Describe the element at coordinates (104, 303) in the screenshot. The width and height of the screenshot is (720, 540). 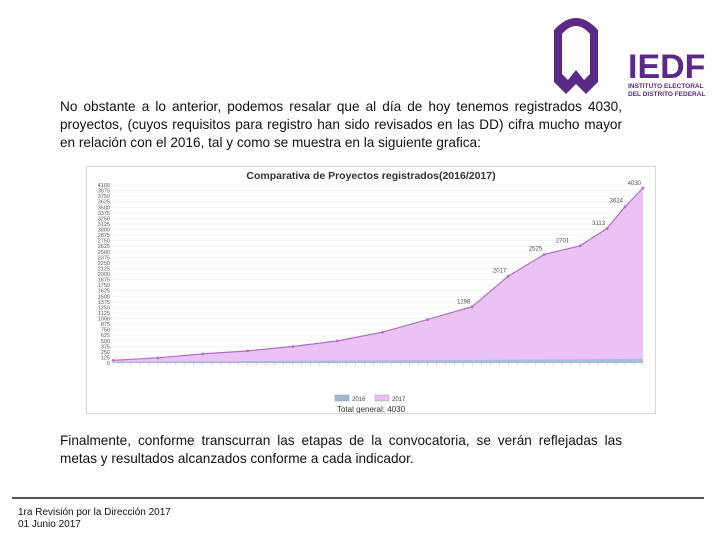
I see `y-tick-label: 1375` at that location.